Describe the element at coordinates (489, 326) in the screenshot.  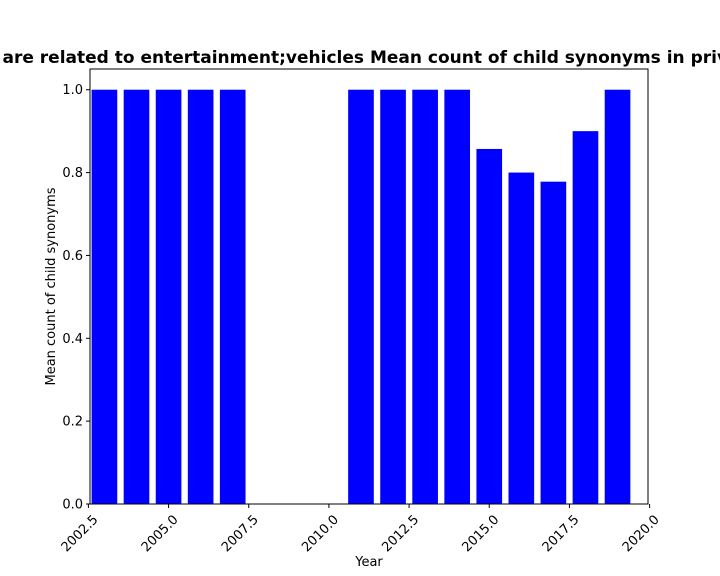
I see `bar-2015` at that location.